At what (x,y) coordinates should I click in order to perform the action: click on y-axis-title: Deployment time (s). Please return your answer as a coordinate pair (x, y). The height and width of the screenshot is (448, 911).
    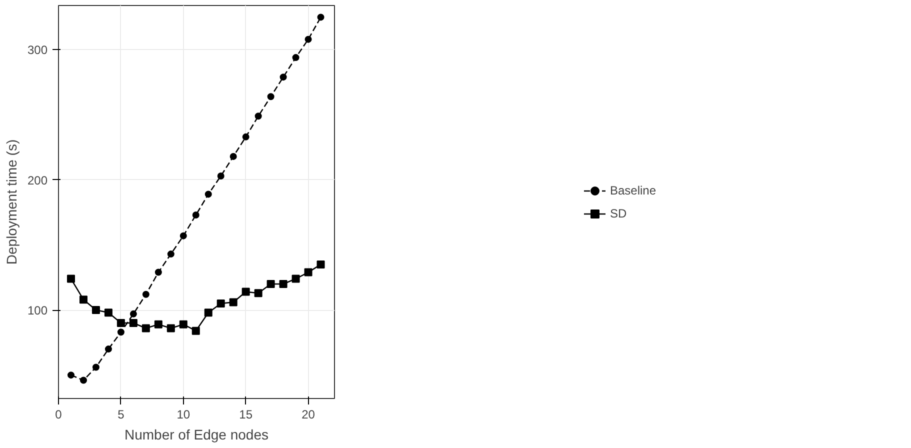
    Looking at the image, I should click on (11, 202).